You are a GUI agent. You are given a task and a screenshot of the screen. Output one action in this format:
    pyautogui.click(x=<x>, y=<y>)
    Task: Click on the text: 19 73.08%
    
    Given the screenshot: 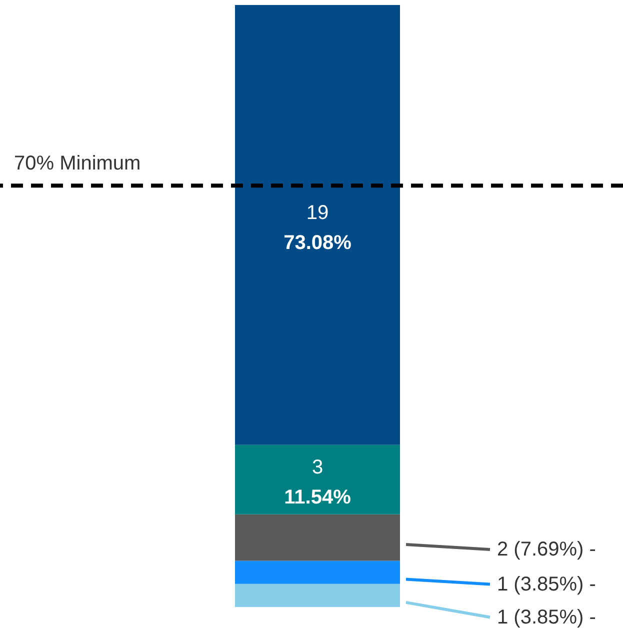 What is the action you would take?
    pyautogui.click(x=318, y=228)
    